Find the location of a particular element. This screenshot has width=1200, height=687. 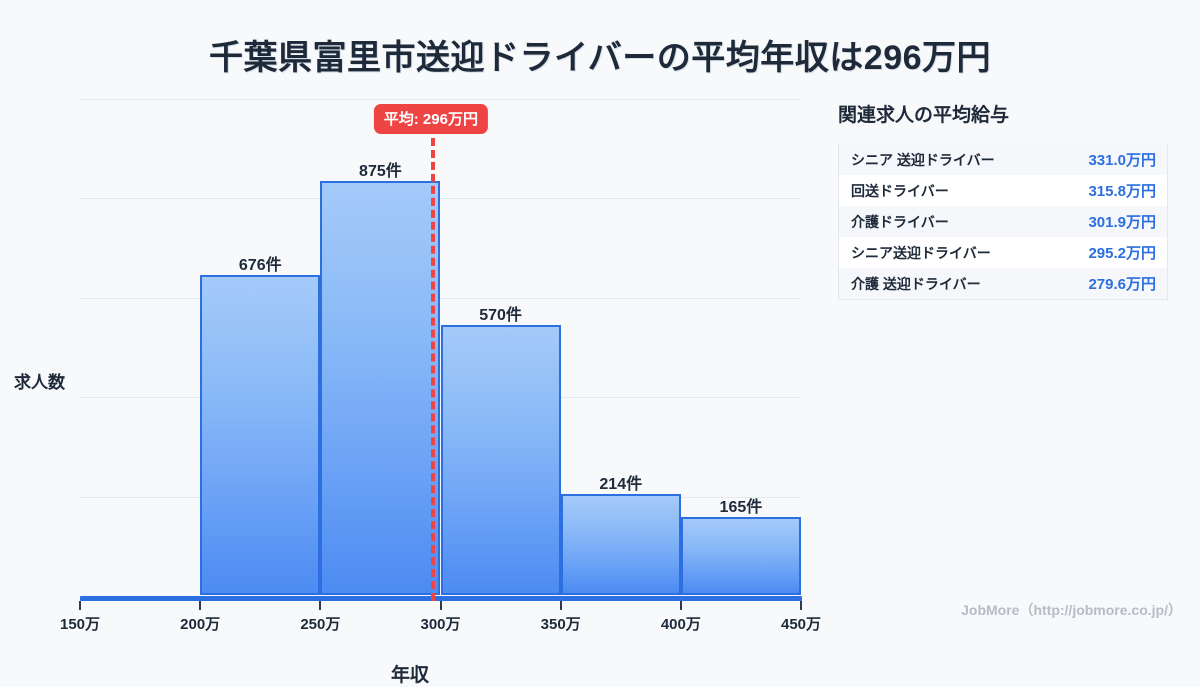

x-axis-tick-label: 450万 is located at coordinates (801, 624).